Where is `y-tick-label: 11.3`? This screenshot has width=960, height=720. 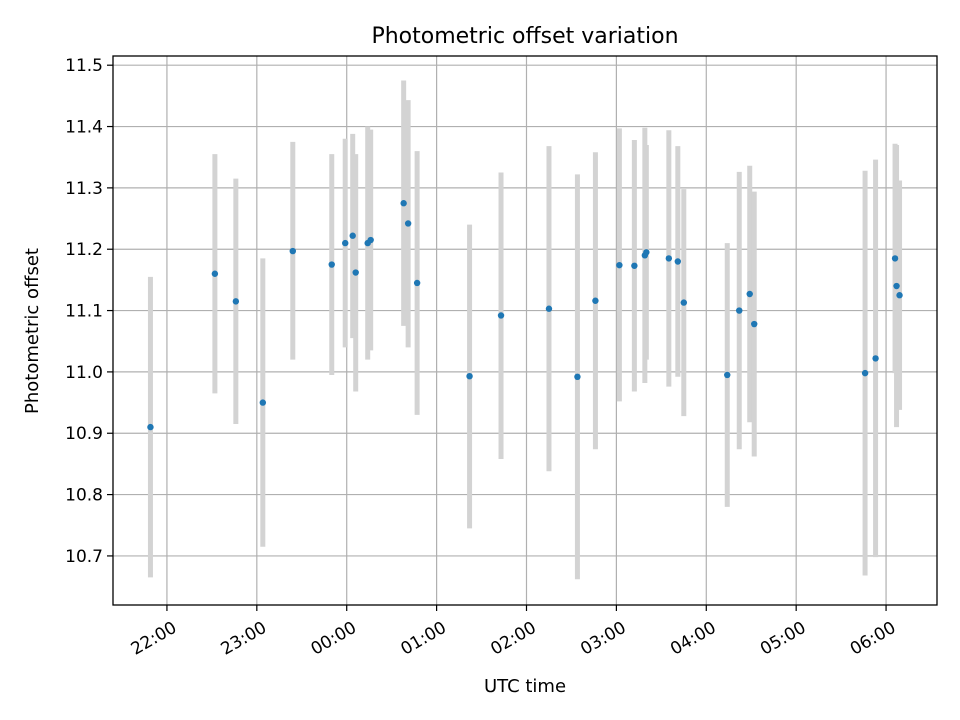 y-tick-label: 11.3 is located at coordinates (84, 189).